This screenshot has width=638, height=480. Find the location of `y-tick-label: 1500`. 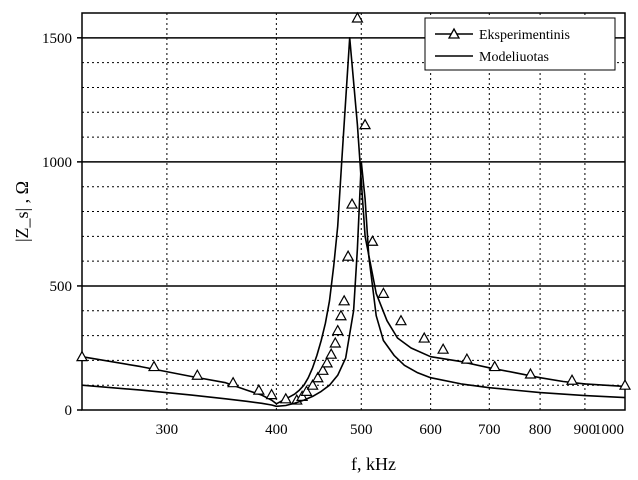

y-tick-label: 1500 is located at coordinates (57, 39).